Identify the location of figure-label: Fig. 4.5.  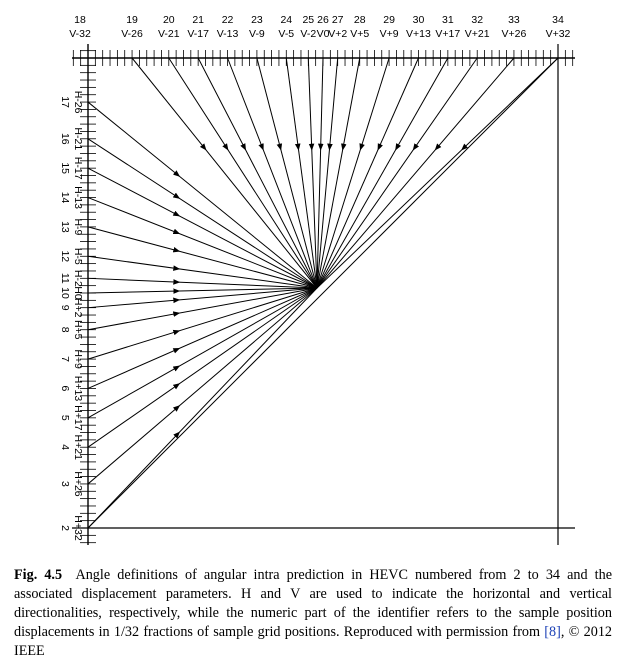
(38, 575).